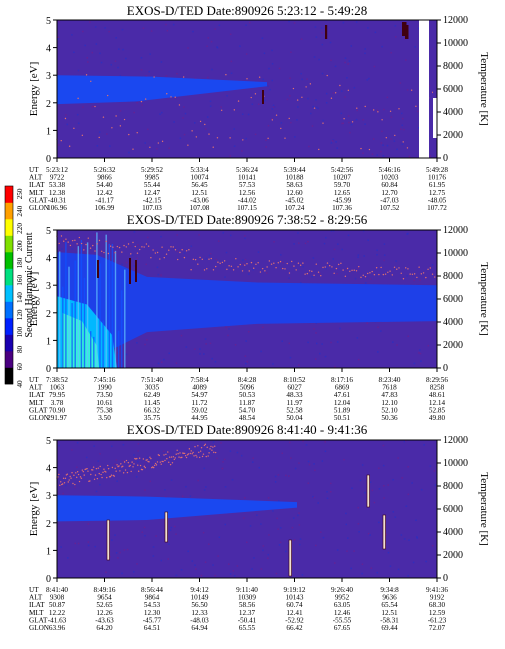 Image resolution: width=505 pixels, height=649 pixels. Describe the element at coordinates (455, 440) in the screenshot. I see `y2-tick-label: 12000` at that location.